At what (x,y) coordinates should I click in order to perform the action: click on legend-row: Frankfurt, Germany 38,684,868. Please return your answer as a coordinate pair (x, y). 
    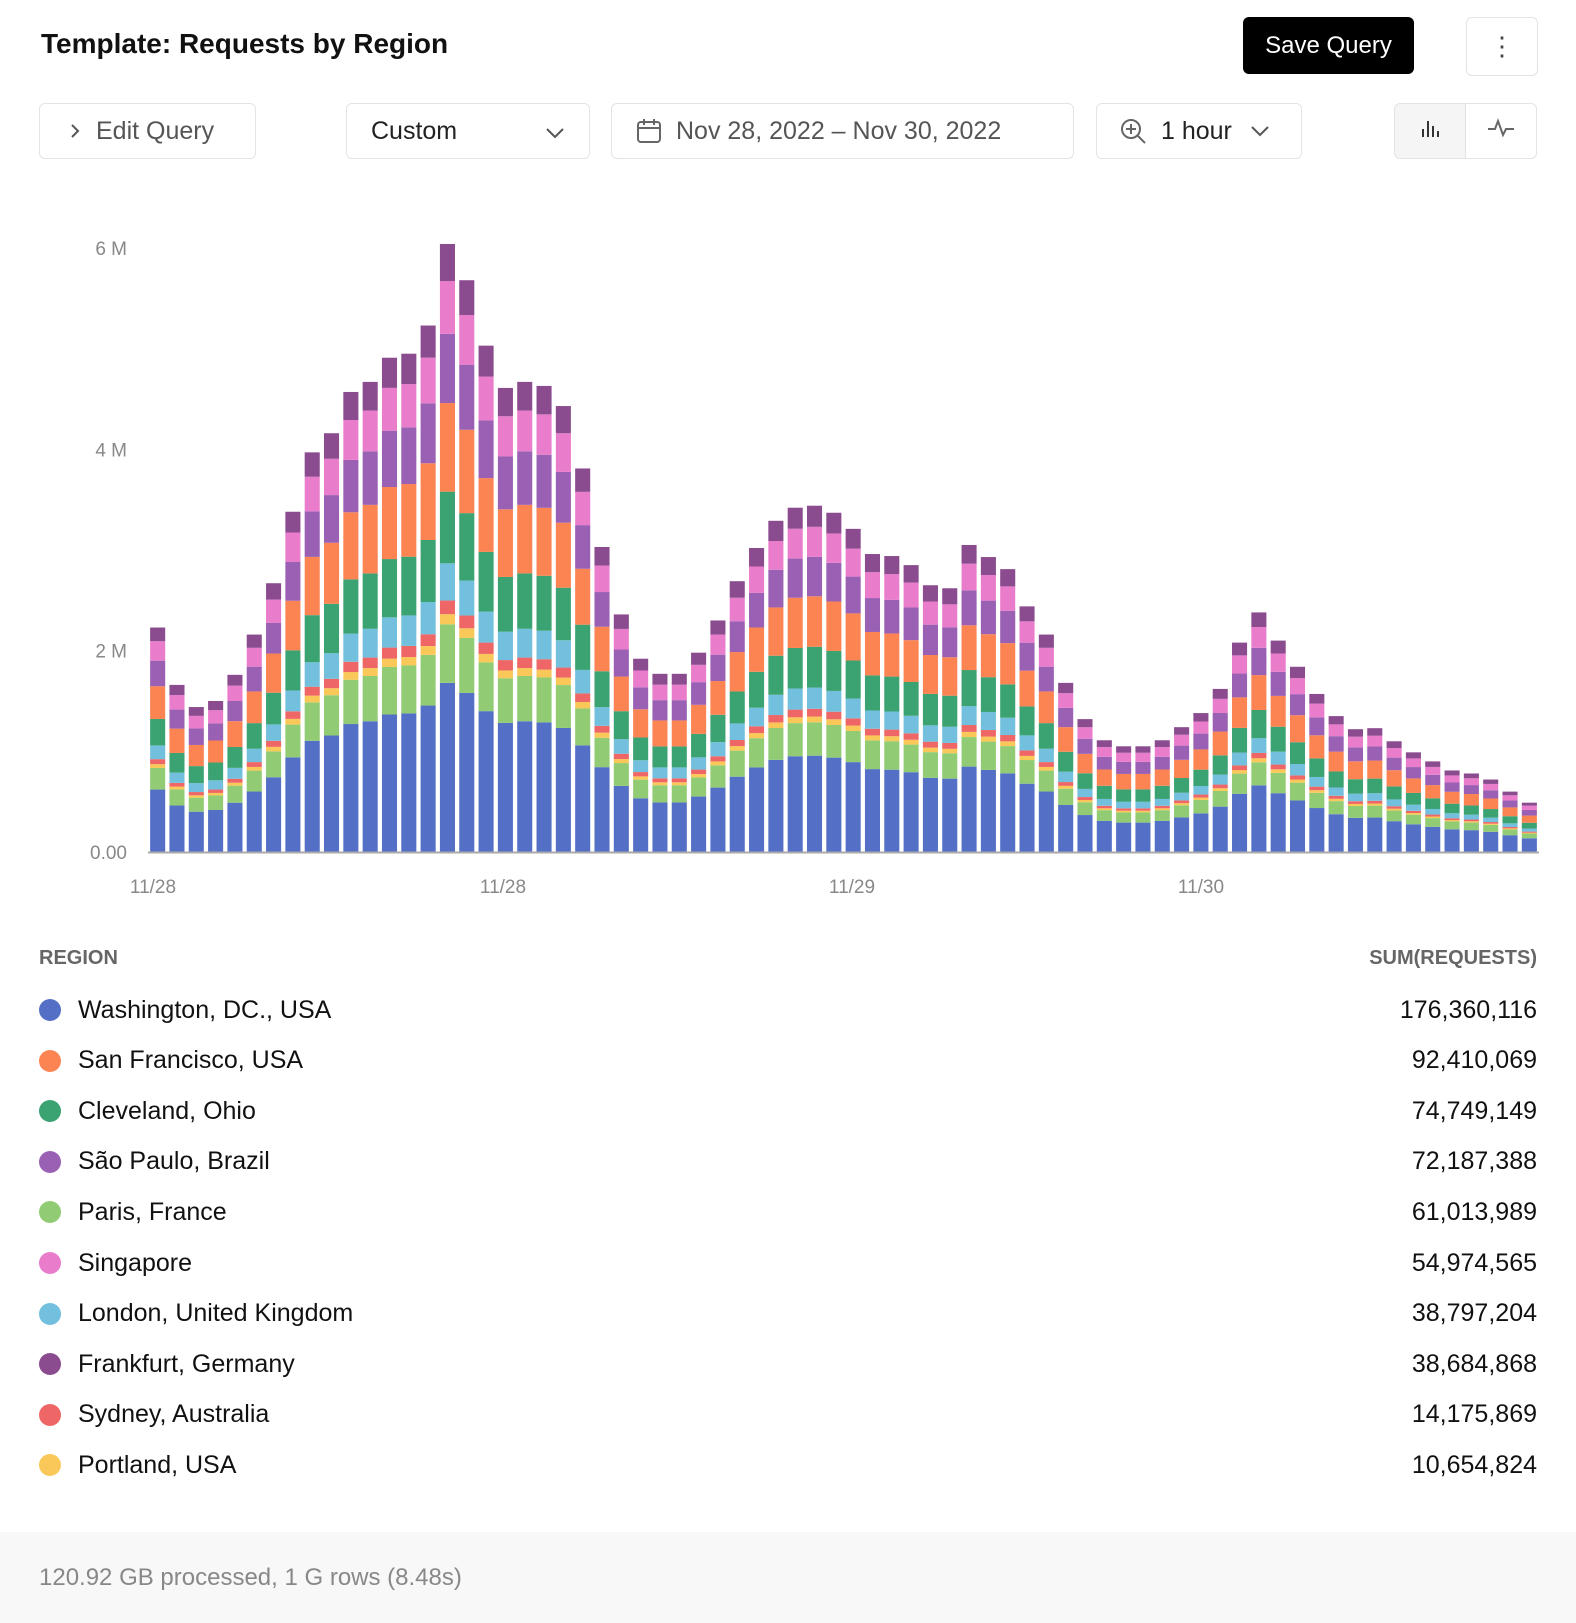
    Looking at the image, I should click on (788, 1364).